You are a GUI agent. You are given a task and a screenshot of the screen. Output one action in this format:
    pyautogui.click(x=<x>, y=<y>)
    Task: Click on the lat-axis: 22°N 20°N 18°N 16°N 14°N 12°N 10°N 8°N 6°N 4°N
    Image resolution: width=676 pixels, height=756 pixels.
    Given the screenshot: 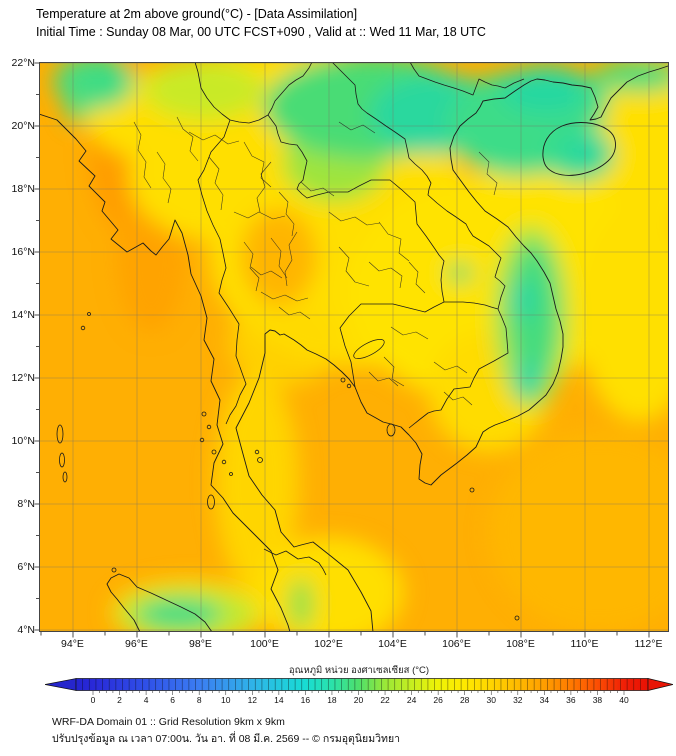 What is the action you would take?
    pyautogui.click(x=20, y=347)
    